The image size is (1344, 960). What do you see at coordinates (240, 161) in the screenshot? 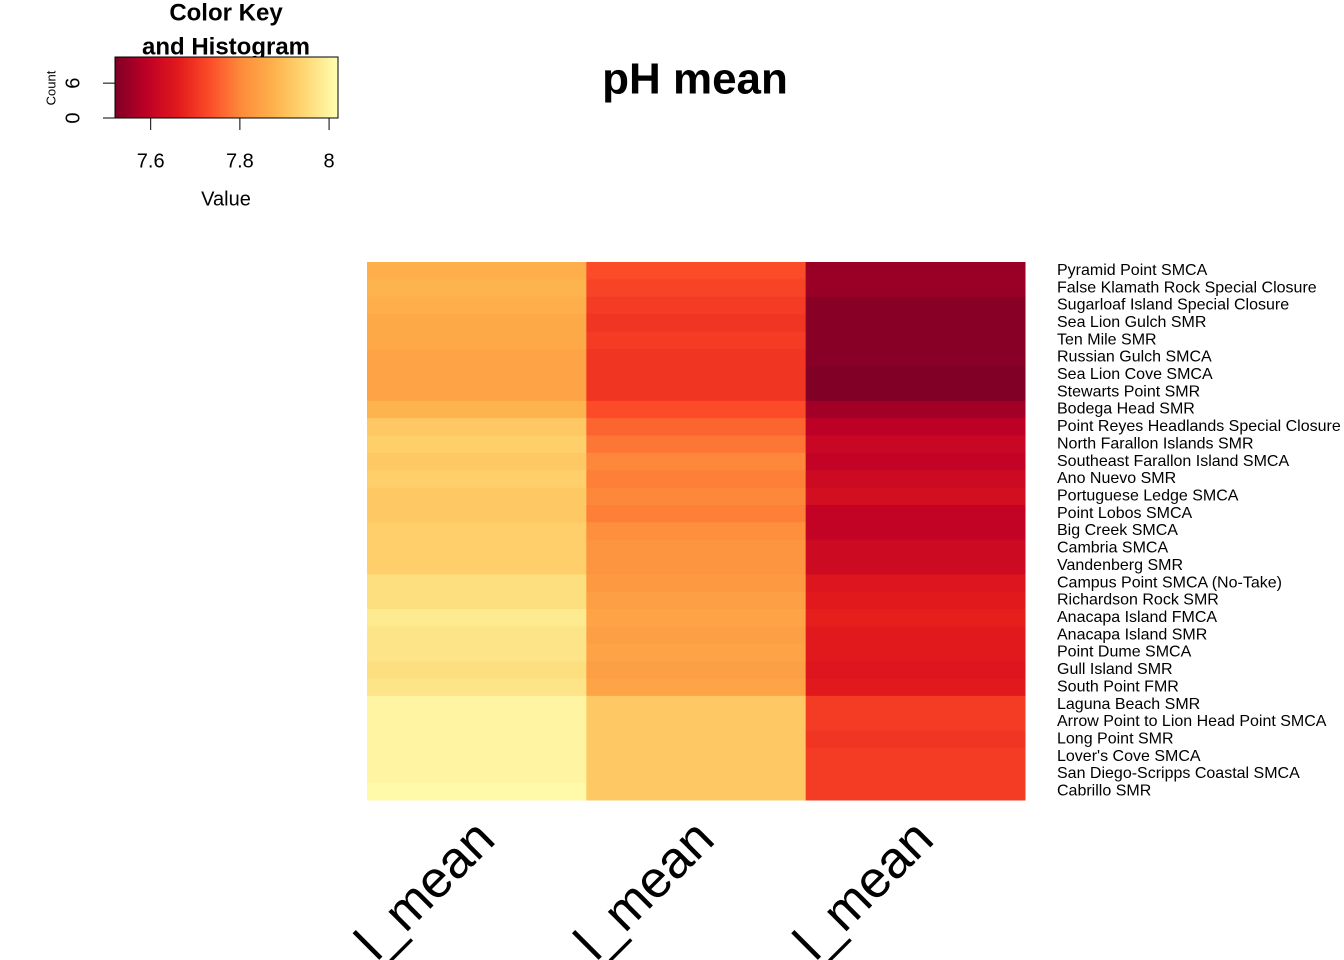
I see `key-x-tick-label: 7.8` at bounding box center [240, 161].